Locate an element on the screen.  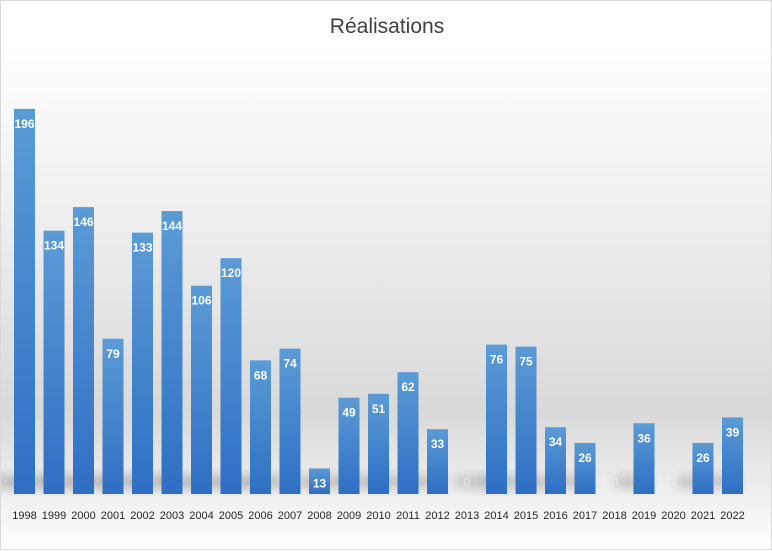
data-label-2002: 133 is located at coordinates (142, 248).